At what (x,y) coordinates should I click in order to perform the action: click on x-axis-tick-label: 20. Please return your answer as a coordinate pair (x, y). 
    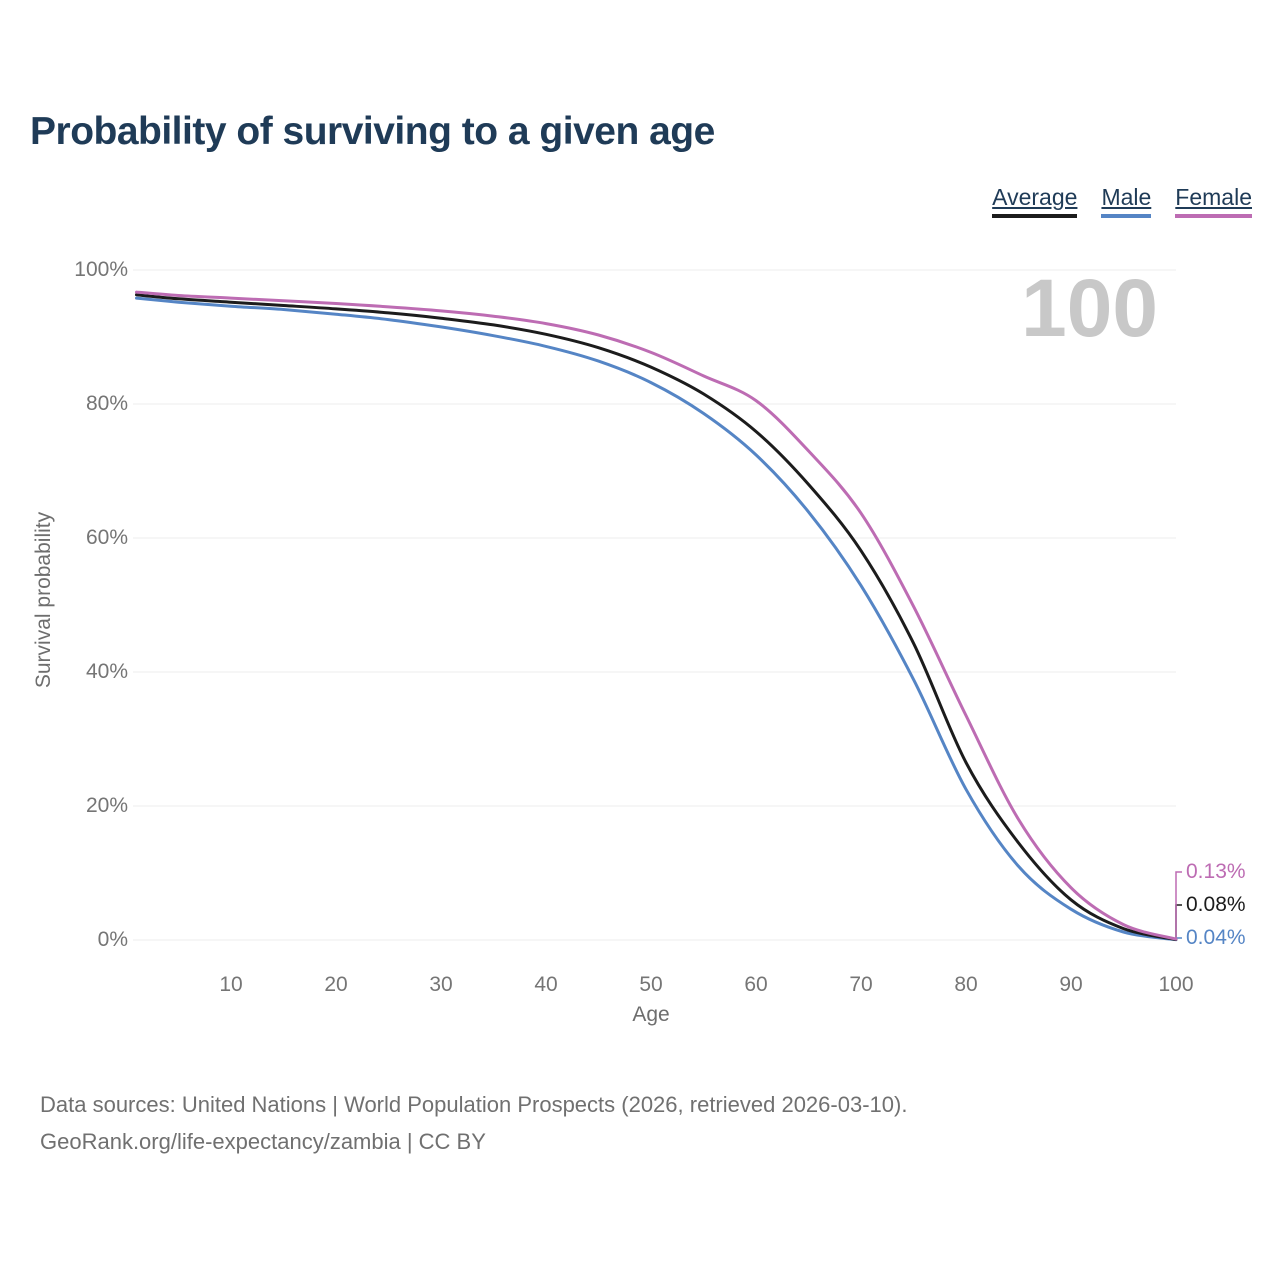
    Looking at the image, I should click on (336, 984).